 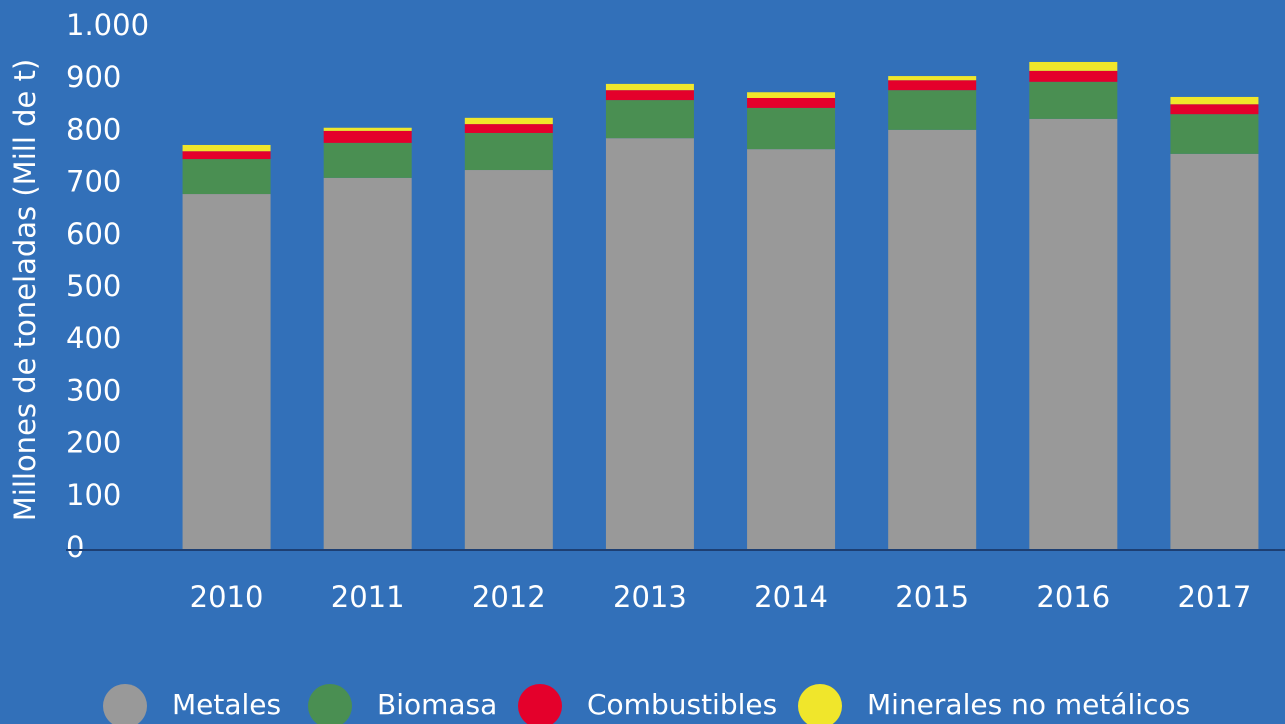 What do you see at coordinates (791, 597) in the screenshot?
I see `x-tick-label: 2014` at bounding box center [791, 597].